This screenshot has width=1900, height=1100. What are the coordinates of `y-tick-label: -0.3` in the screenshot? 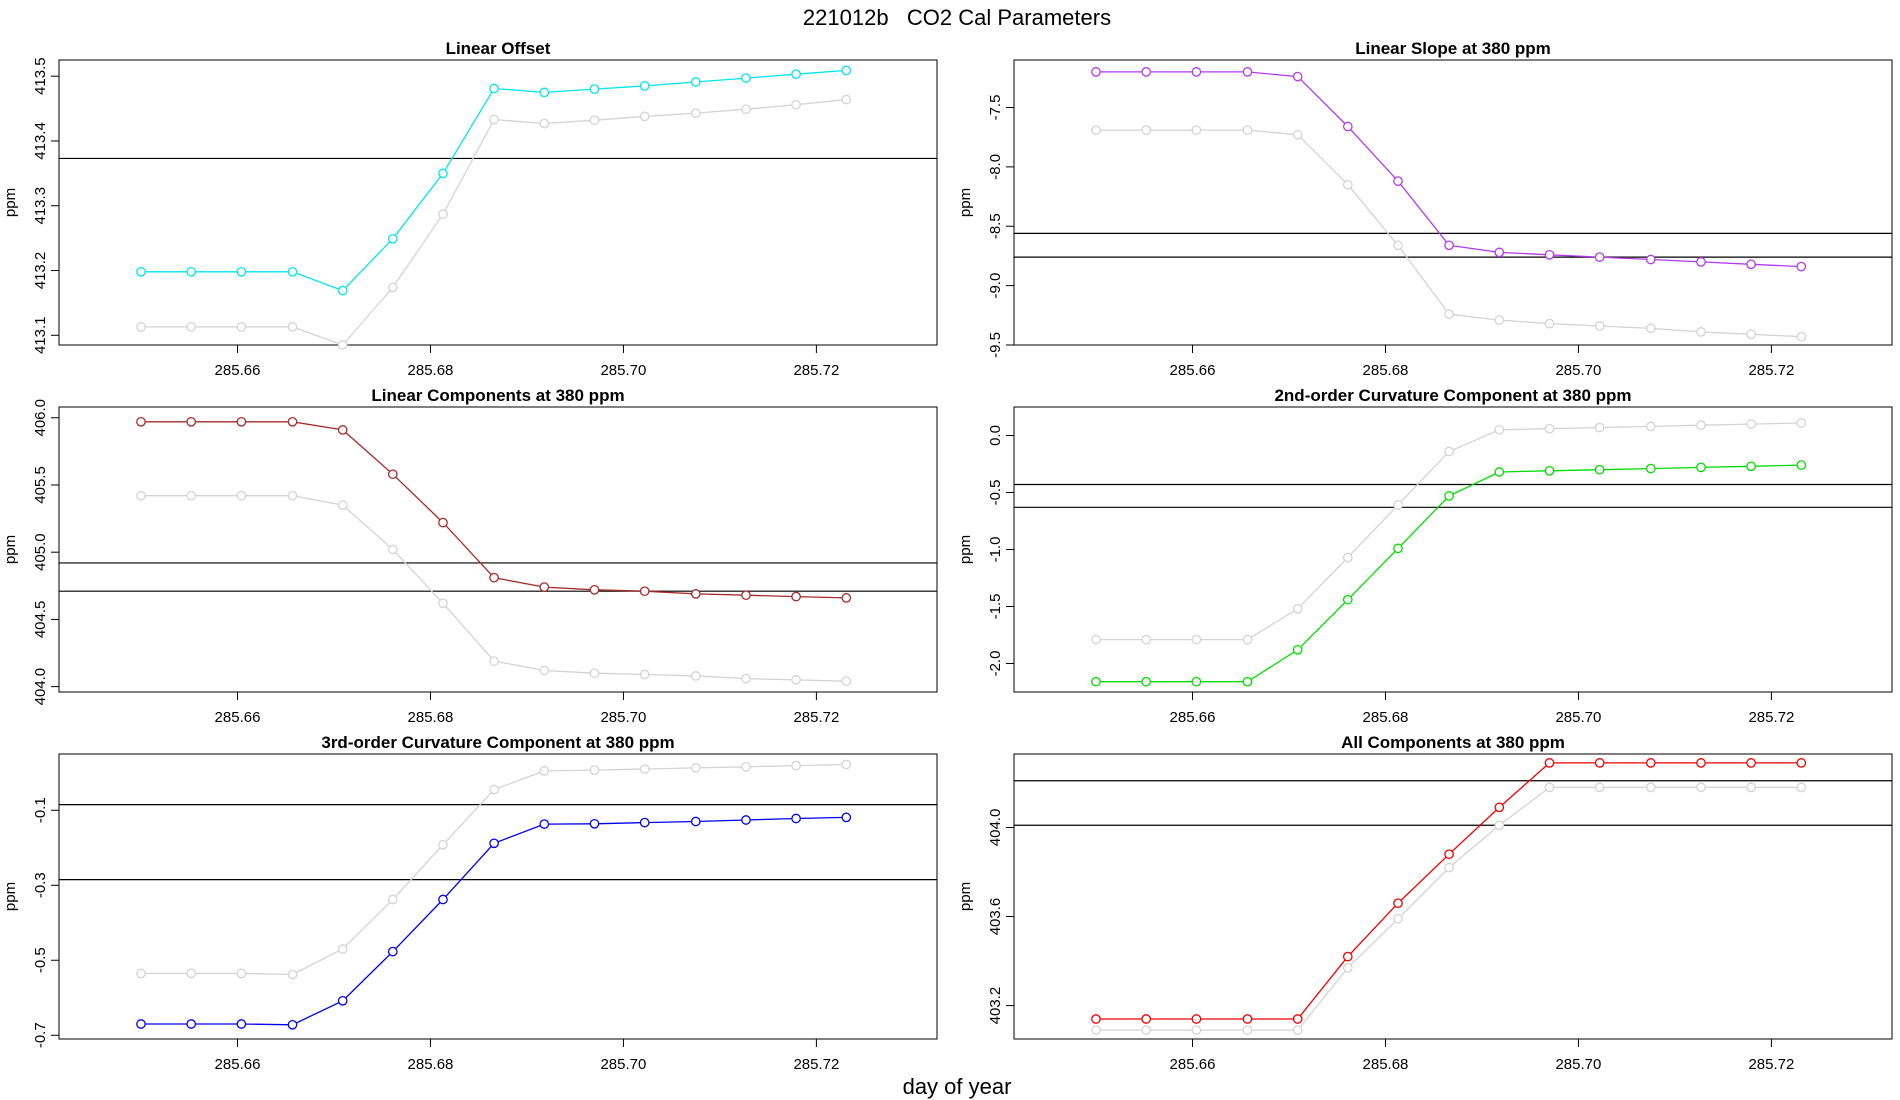 It's located at (40, 885).